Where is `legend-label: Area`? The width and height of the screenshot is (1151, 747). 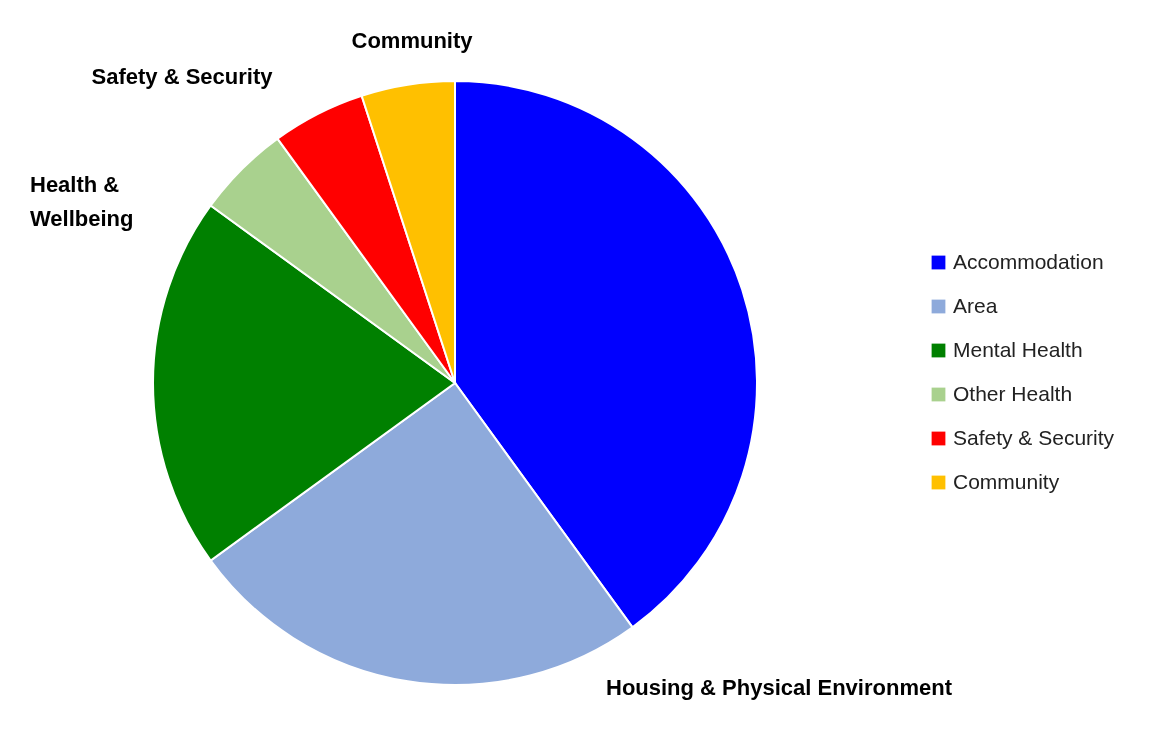
legend-label: Area is located at coordinates (975, 305).